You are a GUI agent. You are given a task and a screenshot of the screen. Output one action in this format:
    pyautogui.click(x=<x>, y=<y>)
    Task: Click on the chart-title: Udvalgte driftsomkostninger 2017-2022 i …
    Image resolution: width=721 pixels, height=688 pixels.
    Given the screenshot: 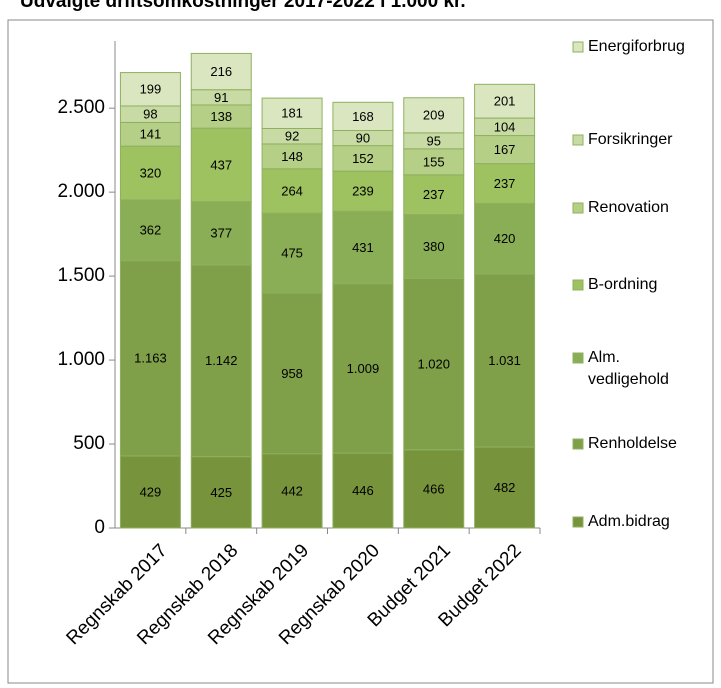 What is the action you would take?
    pyautogui.click(x=243, y=6)
    